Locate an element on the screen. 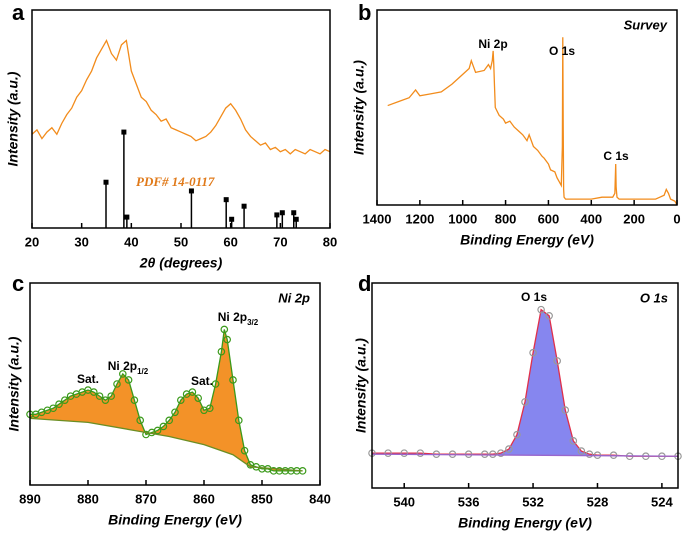 The width and height of the screenshot is (685, 538). peak-annotation: Ni 2p3/2 is located at coordinates (238, 318).